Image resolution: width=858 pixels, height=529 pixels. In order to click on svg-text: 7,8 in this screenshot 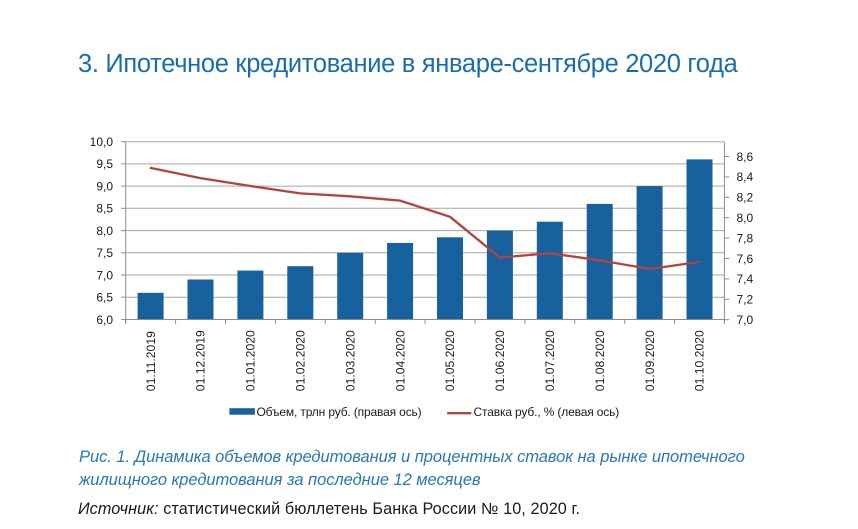, I will do `click(745, 238)`.